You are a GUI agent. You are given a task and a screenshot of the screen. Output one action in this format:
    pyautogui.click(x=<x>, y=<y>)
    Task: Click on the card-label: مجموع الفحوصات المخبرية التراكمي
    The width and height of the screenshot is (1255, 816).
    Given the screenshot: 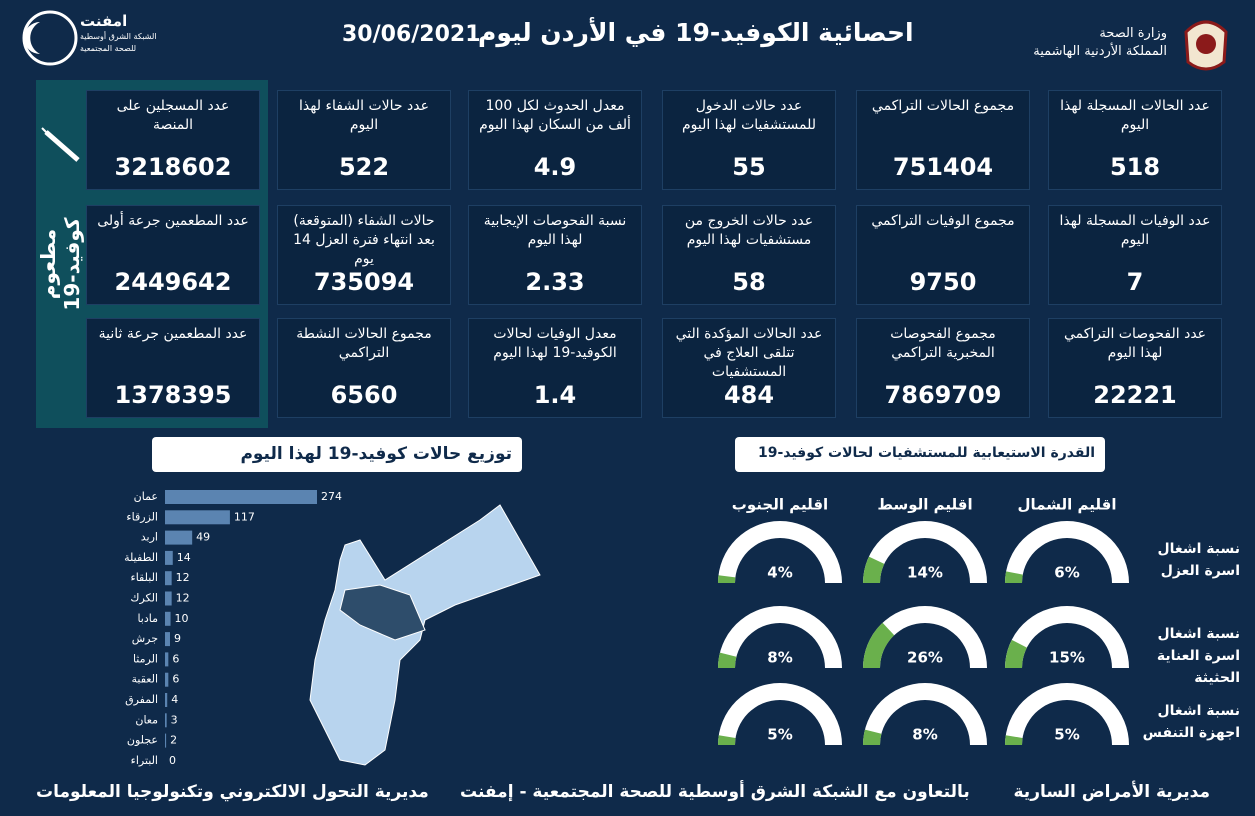 What is the action you would take?
    pyautogui.click(x=943, y=343)
    